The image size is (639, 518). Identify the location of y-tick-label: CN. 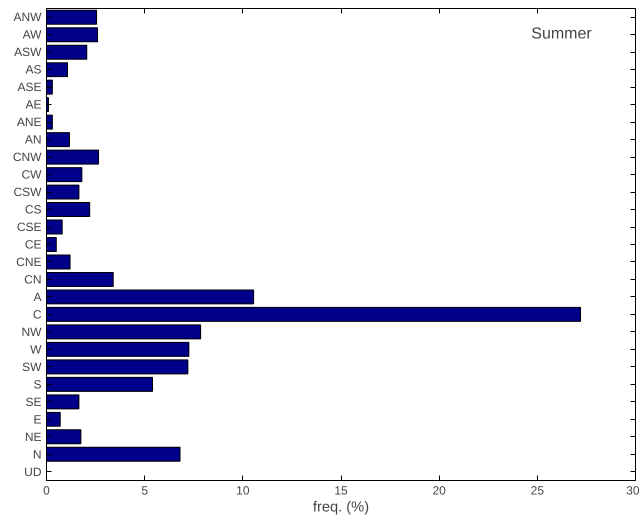
(33, 279).